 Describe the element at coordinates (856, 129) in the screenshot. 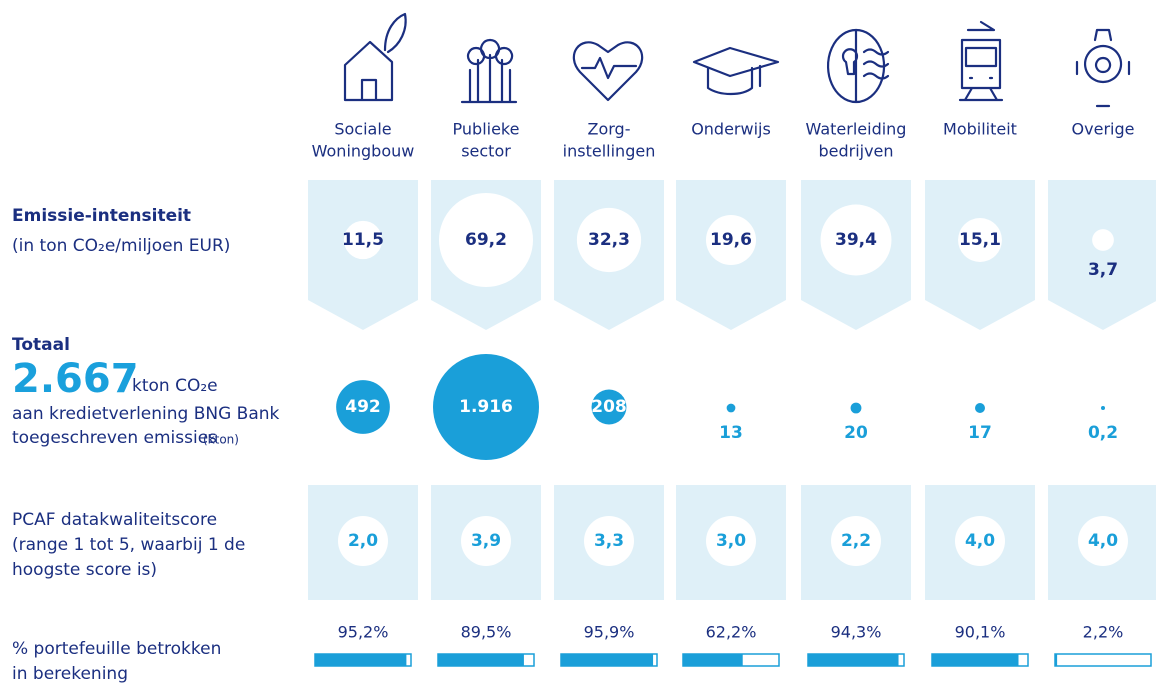

I see `category-label: Waterleiding` at that location.